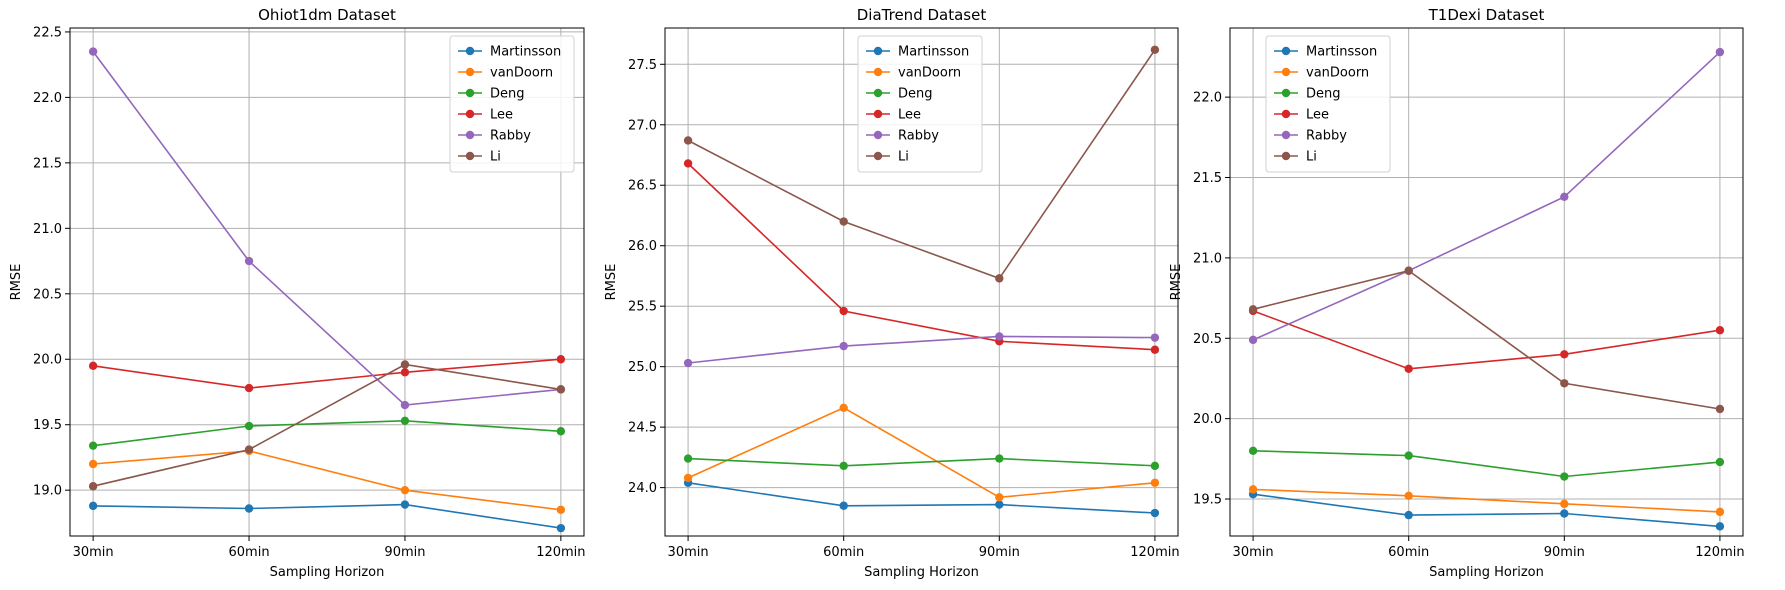  What do you see at coordinates (1341, 52) in the screenshot?
I see `legend-entry-martinsson: Martinsson` at bounding box center [1341, 52].